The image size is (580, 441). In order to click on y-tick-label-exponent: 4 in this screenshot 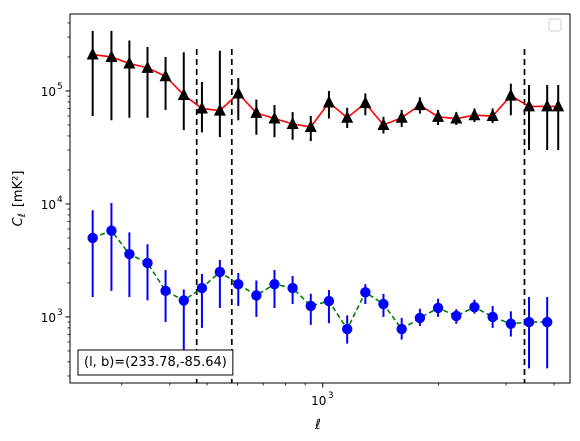, I will do `click(60, 200)`.